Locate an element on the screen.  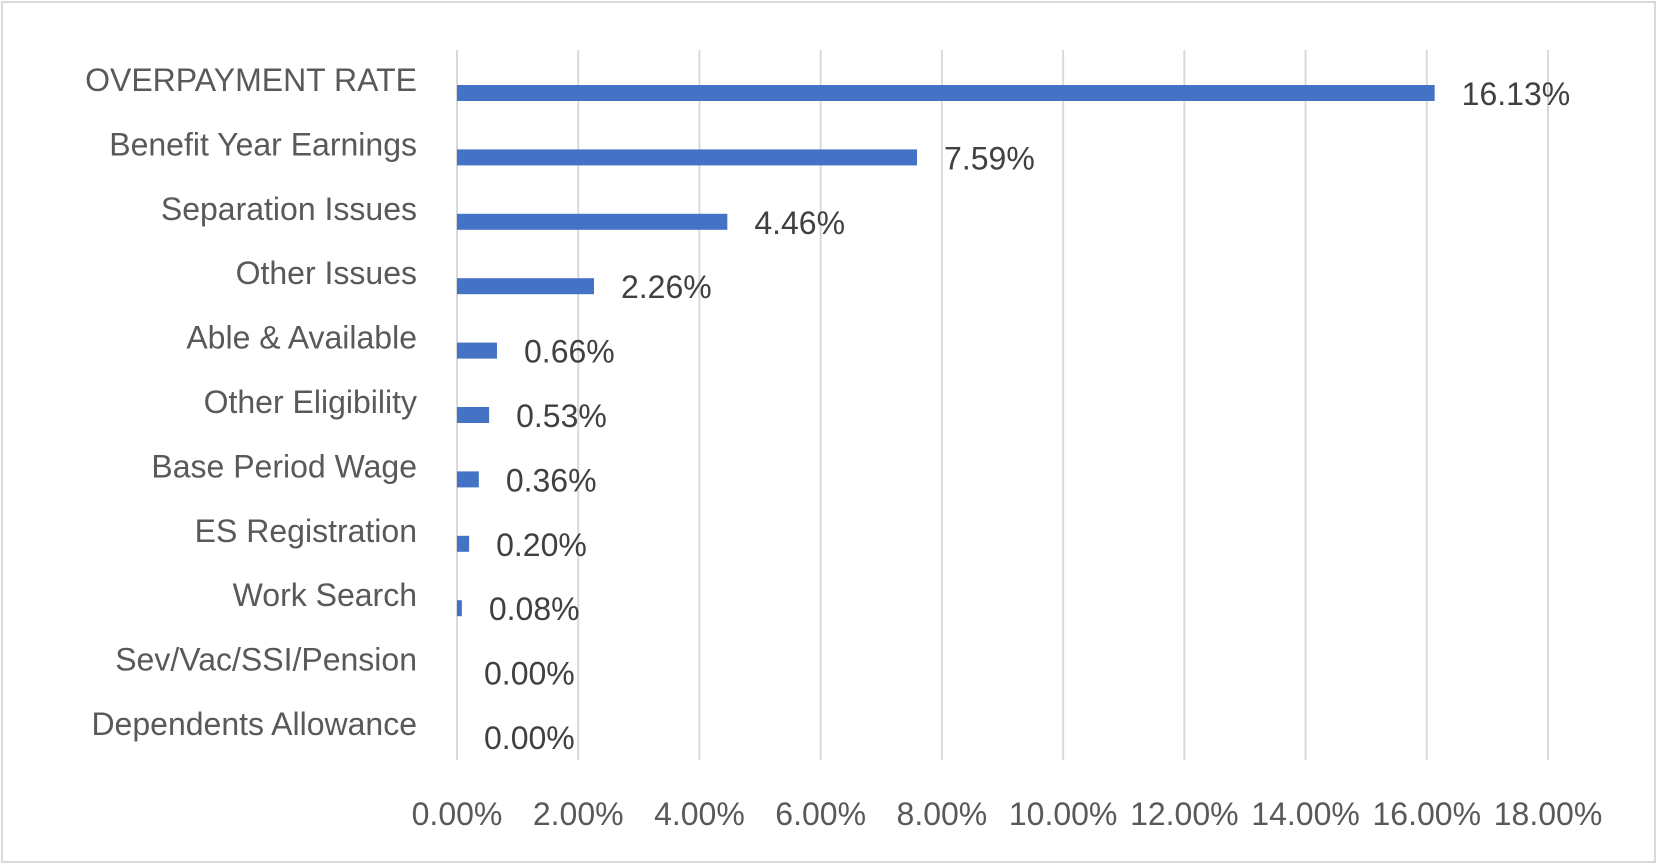
data-label: 16.13% is located at coordinates (1516, 94).